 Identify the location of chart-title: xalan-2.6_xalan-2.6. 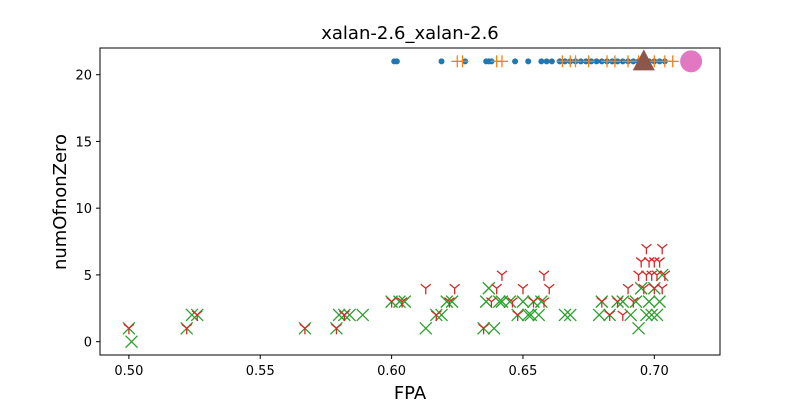
(410, 33).